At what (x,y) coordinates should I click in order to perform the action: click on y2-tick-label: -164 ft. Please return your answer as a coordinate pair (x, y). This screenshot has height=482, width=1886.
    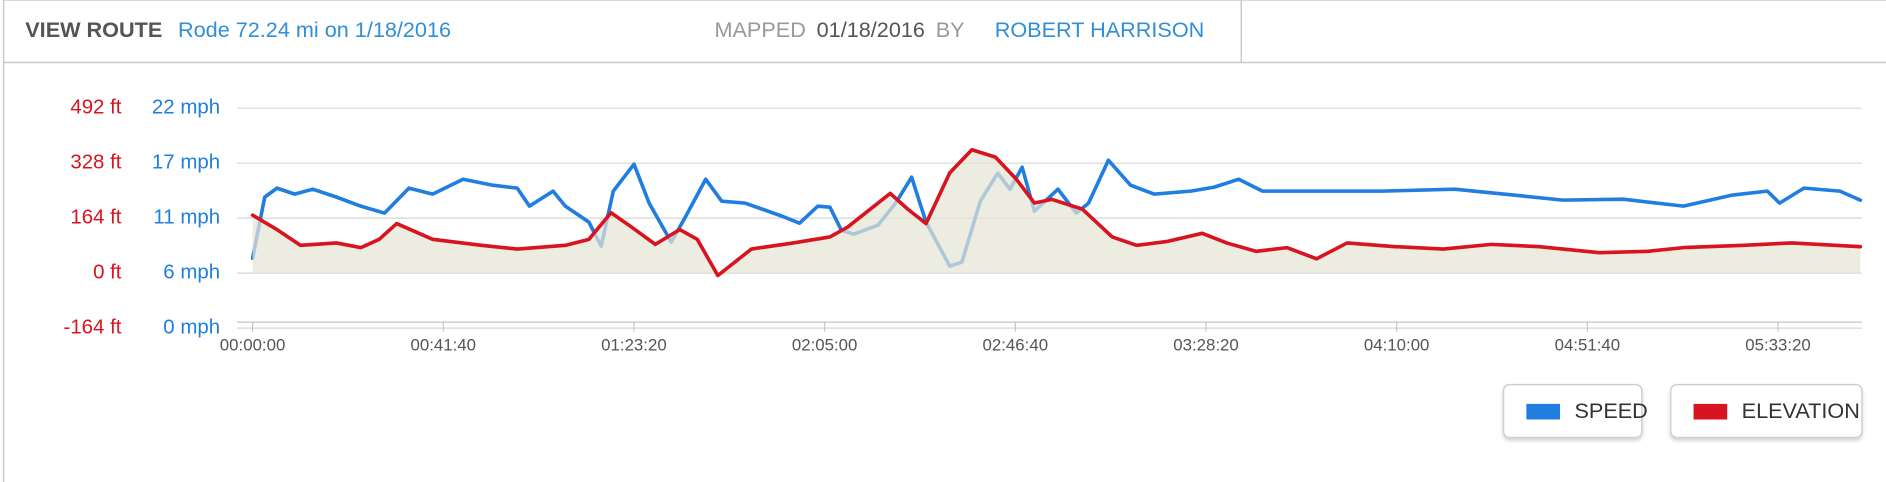
    Looking at the image, I should click on (93, 327).